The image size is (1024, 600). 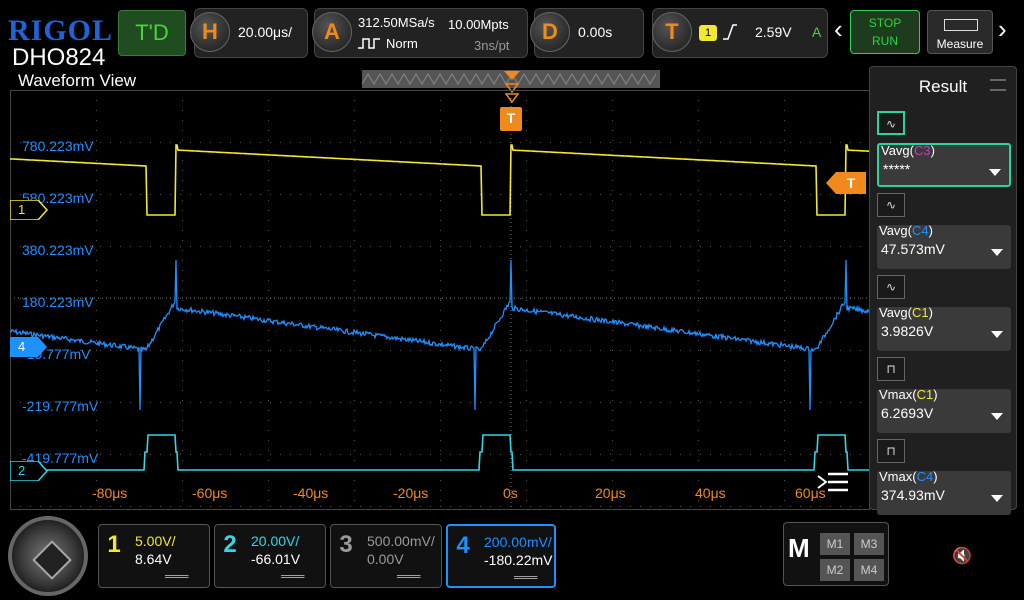 I want to click on x-label: 60μs, so click(x=810, y=493).